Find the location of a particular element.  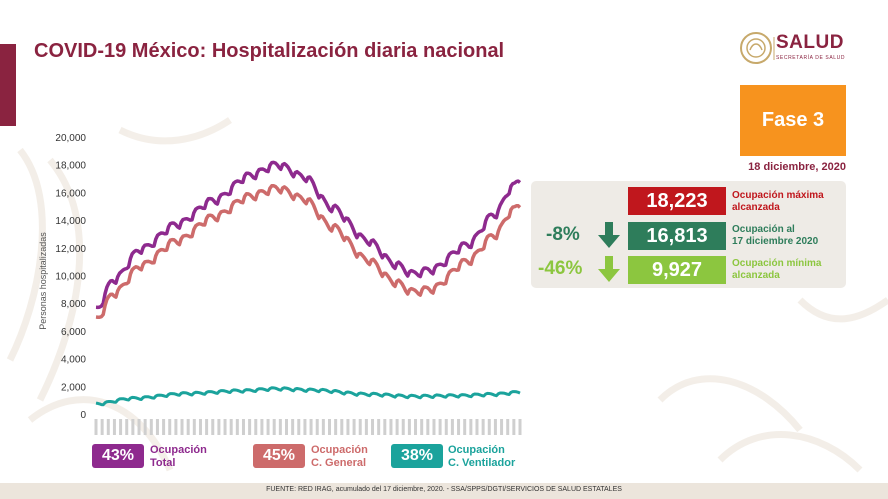

y-tick-label: 20,000 is located at coordinates (70, 138).